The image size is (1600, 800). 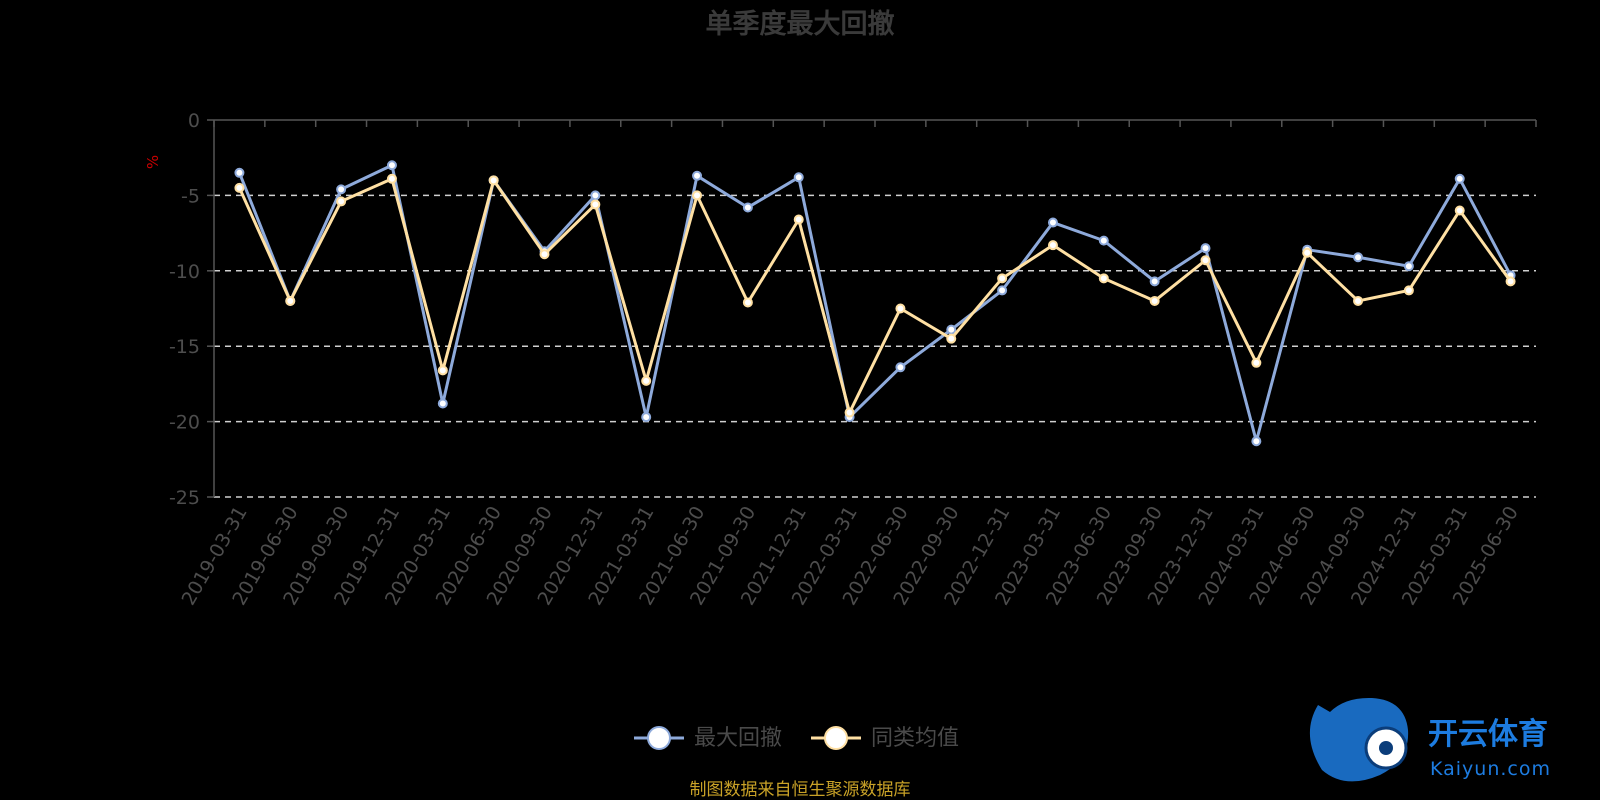 What do you see at coordinates (1490, 769) in the screenshot?
I see `watermark-sub: Kaiyun.com` at bounding box center [1490, 769].